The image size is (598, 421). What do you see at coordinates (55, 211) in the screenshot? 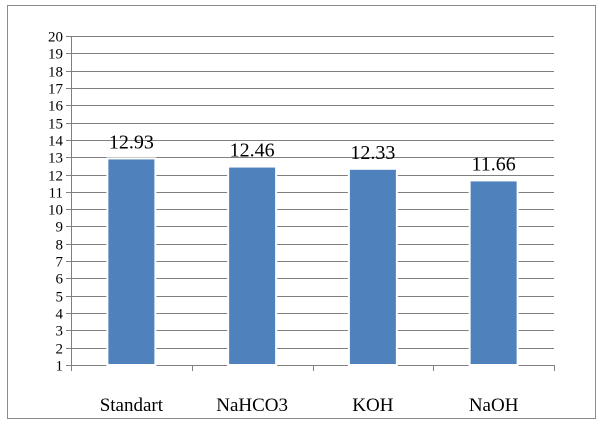
I see `y-tick-label: 10` at bounding box center [55, 211].